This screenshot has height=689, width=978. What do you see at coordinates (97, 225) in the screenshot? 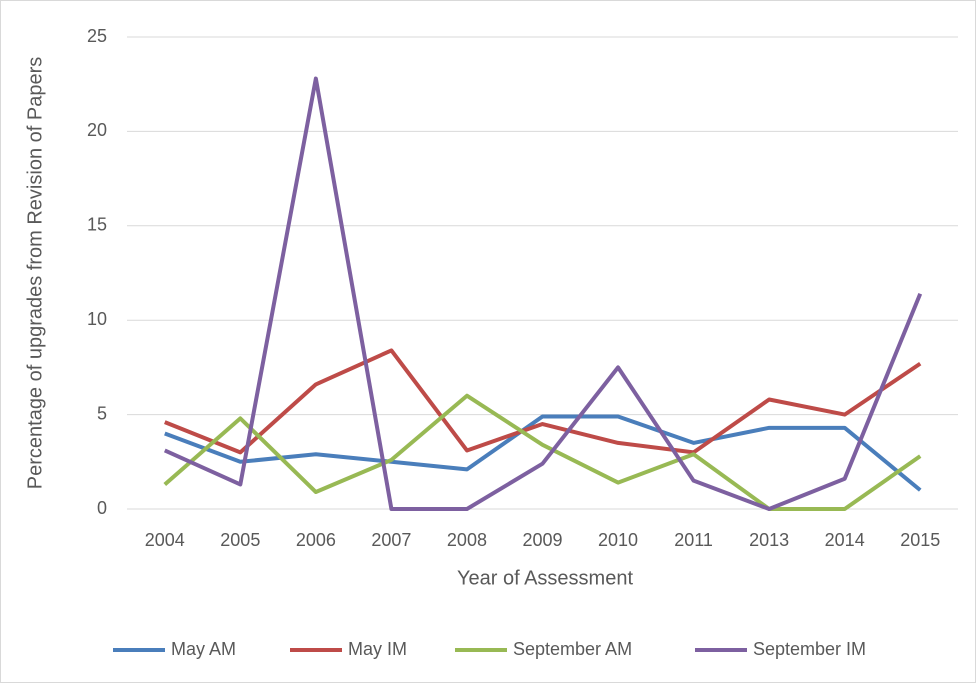
I see `y-tick-label: 15` at bounding box center [97, 225].